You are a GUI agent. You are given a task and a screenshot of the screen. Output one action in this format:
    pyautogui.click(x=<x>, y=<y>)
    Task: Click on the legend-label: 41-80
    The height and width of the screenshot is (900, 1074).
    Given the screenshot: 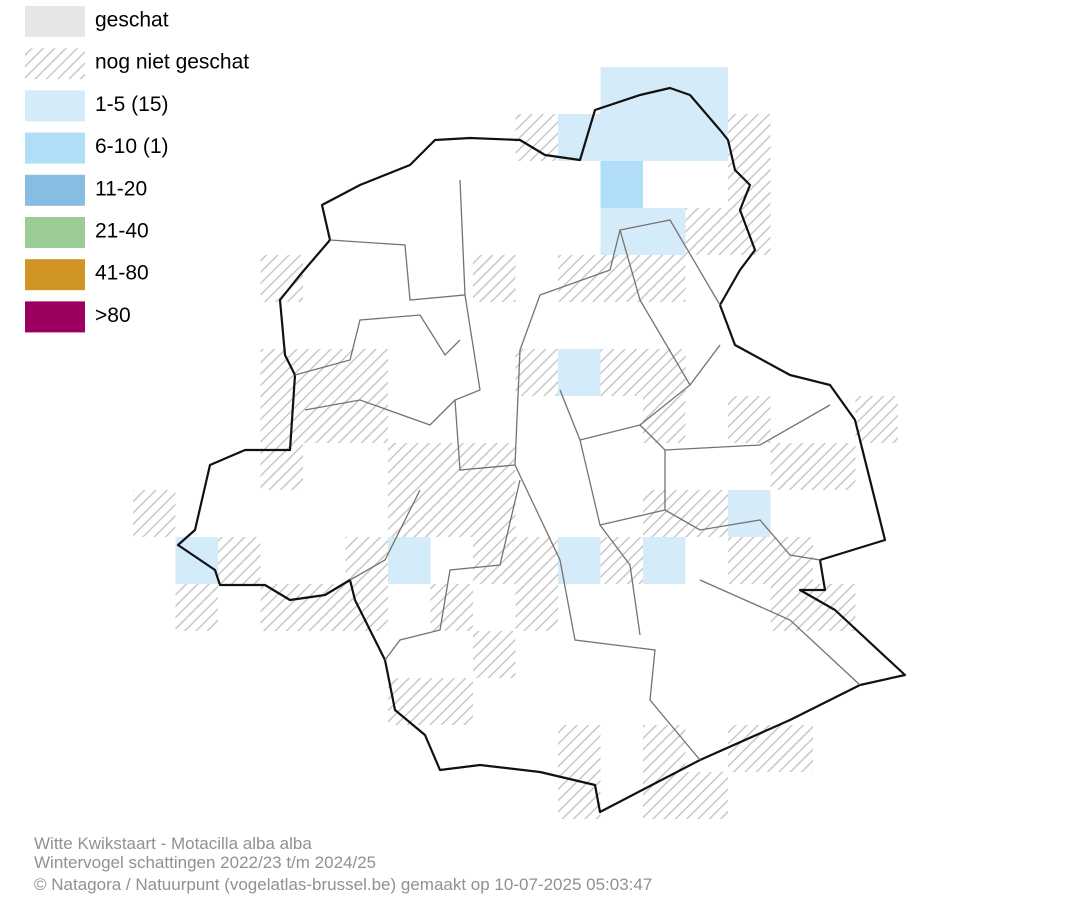 What is the action you would take?
    pyautogui.click(x=122, y=273)
    